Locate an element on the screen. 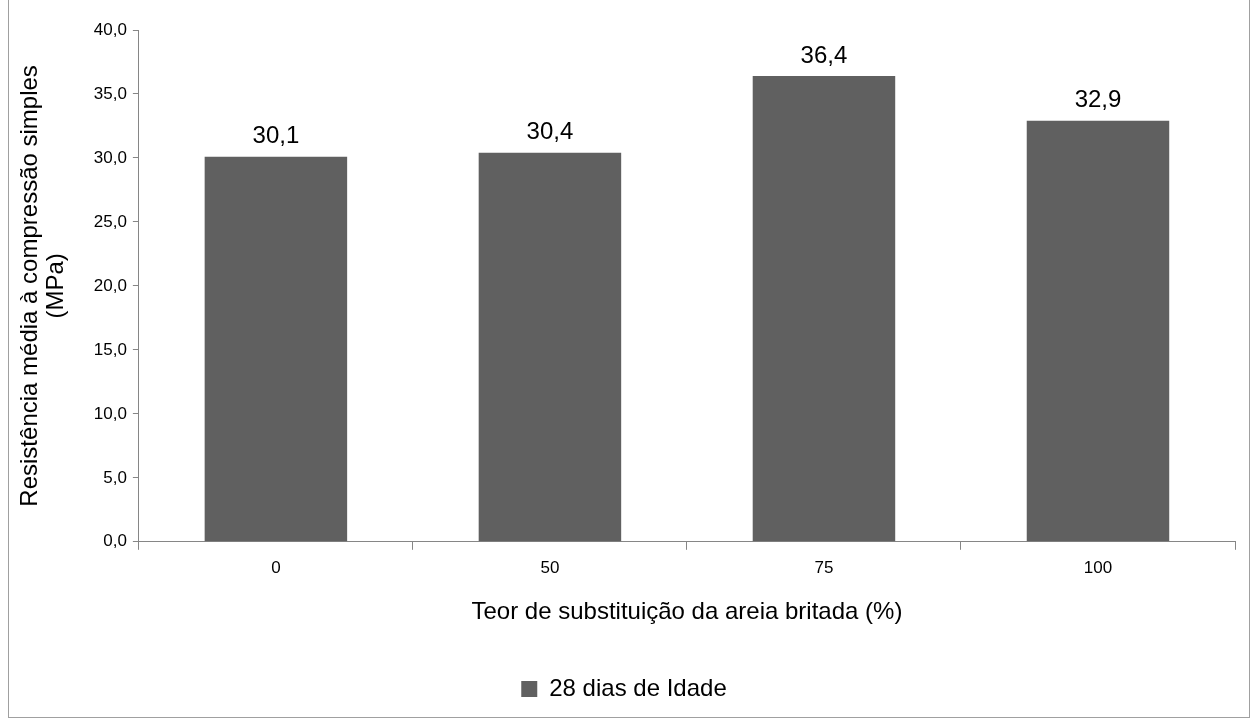 The height and width of the screenshot is (719, 1254). legend-label: 28 dias de Idade is located at coordinates (638, 687).